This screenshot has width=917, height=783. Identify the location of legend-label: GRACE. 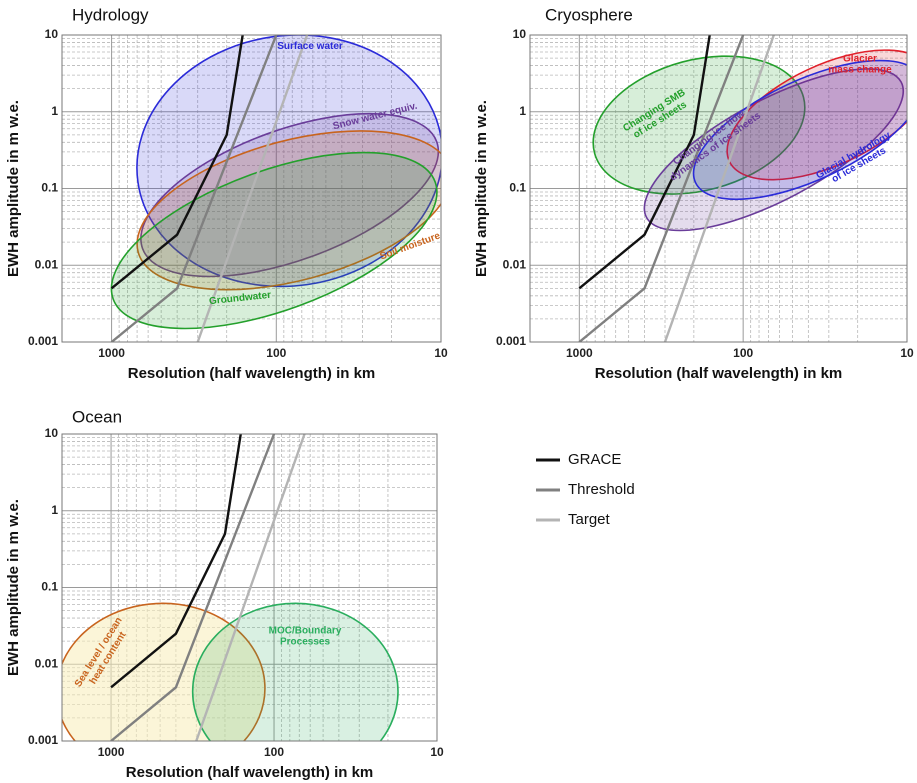
(594, 459).